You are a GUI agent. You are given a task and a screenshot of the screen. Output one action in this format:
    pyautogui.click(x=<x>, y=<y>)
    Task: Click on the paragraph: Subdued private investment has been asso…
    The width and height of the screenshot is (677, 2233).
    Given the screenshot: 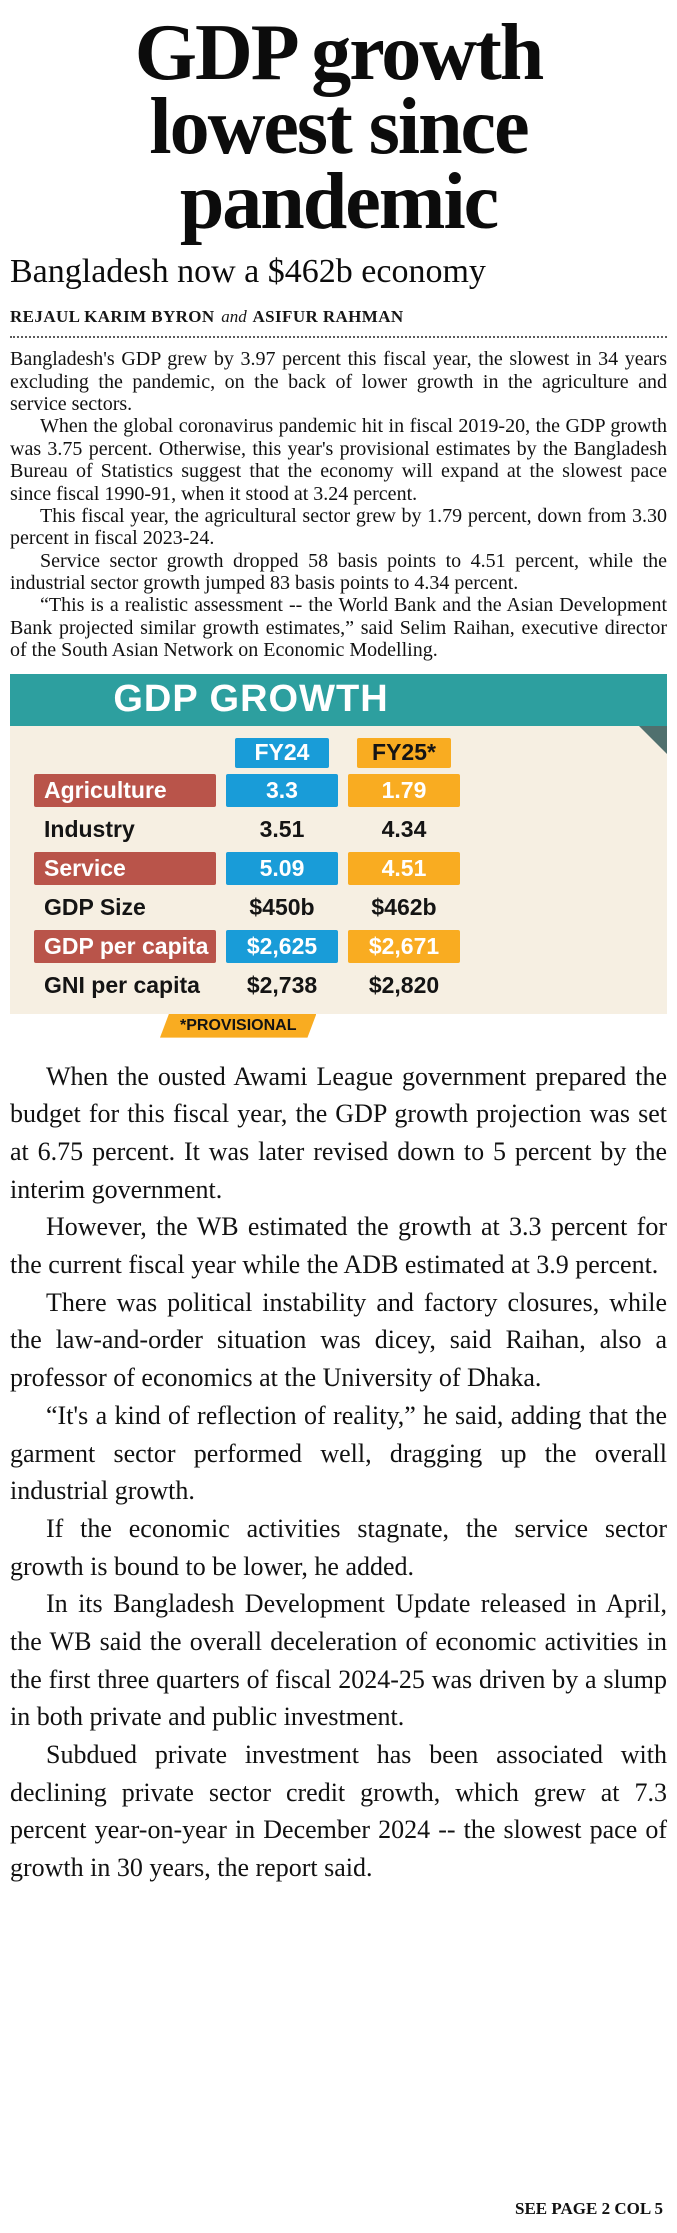 What is the action you would take?
    pyautogui.click(x=338, y=1811)
    